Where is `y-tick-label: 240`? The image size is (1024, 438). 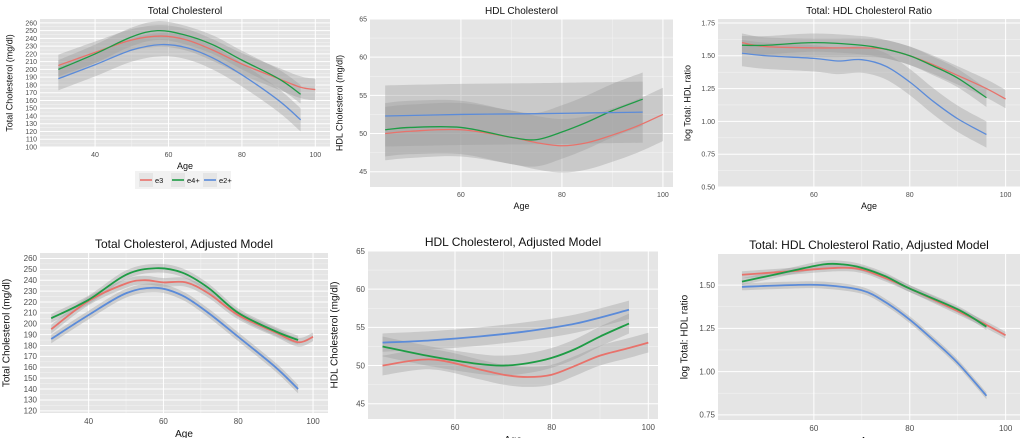 y-tick-label: 240 is located at coordinates (31, 280).